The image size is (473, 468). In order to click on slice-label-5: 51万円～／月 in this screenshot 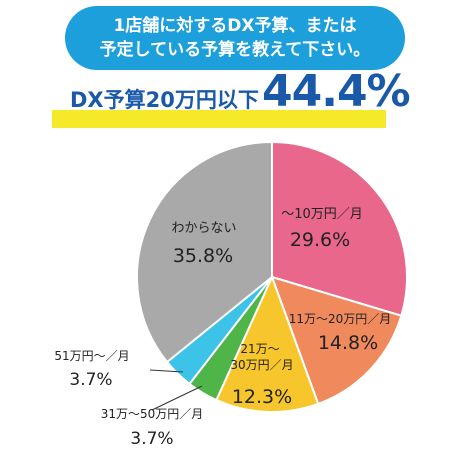, I will do `click(91, 356)`.